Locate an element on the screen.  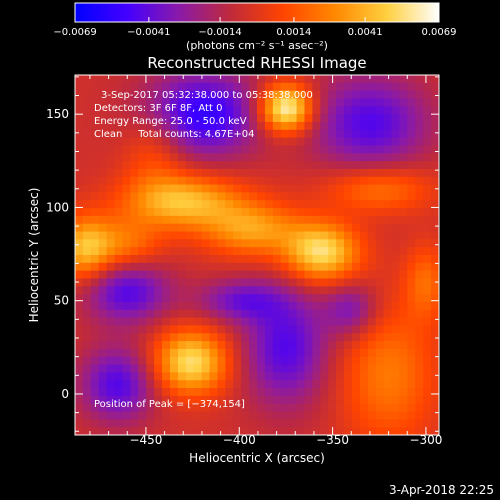
colorbar-ticks: −0.0069 −0.0041 −0.0014 0.0014 0.0041 0.0069 is located at coordinates (255, 27).